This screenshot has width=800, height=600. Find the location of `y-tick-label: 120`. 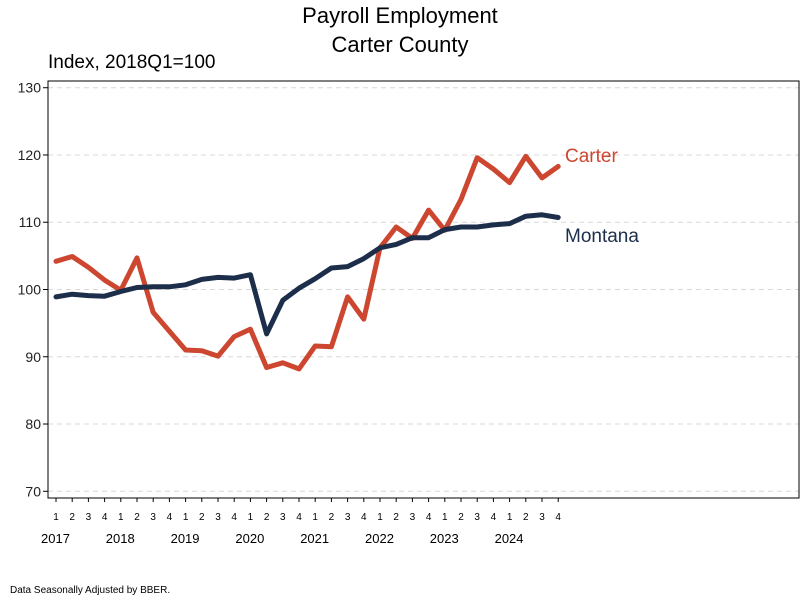

y-tick-label: 120 is located at coordinates (30, 155).